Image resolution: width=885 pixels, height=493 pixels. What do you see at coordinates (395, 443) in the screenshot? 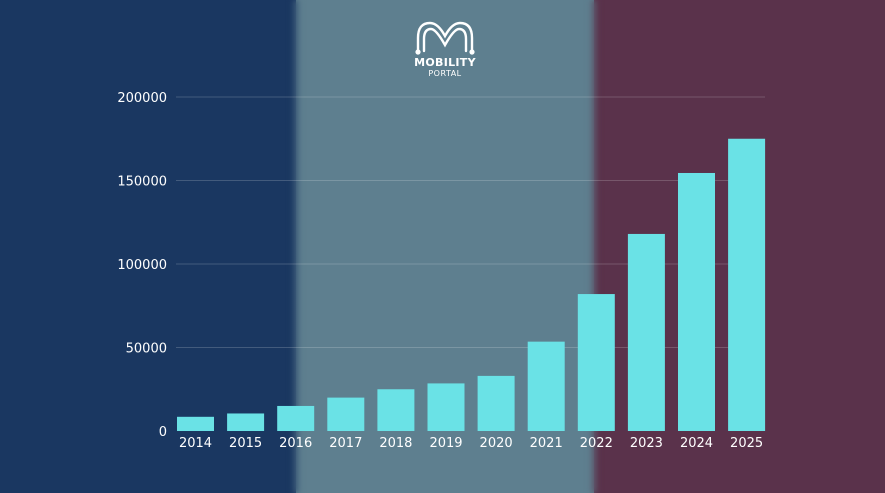
I see `x-tick-label: 2018` at bounding box center [395, 443].